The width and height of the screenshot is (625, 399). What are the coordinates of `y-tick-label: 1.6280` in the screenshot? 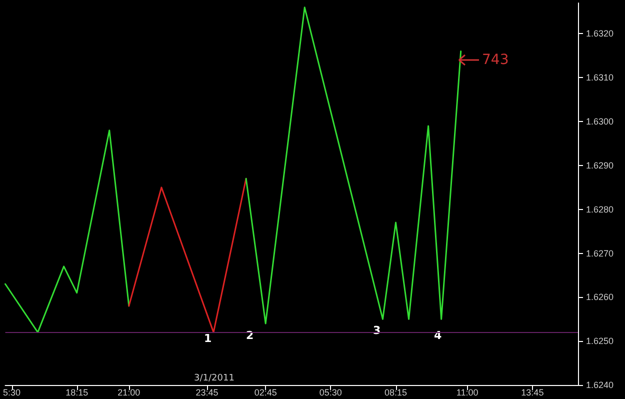 It's located at (600, 209).